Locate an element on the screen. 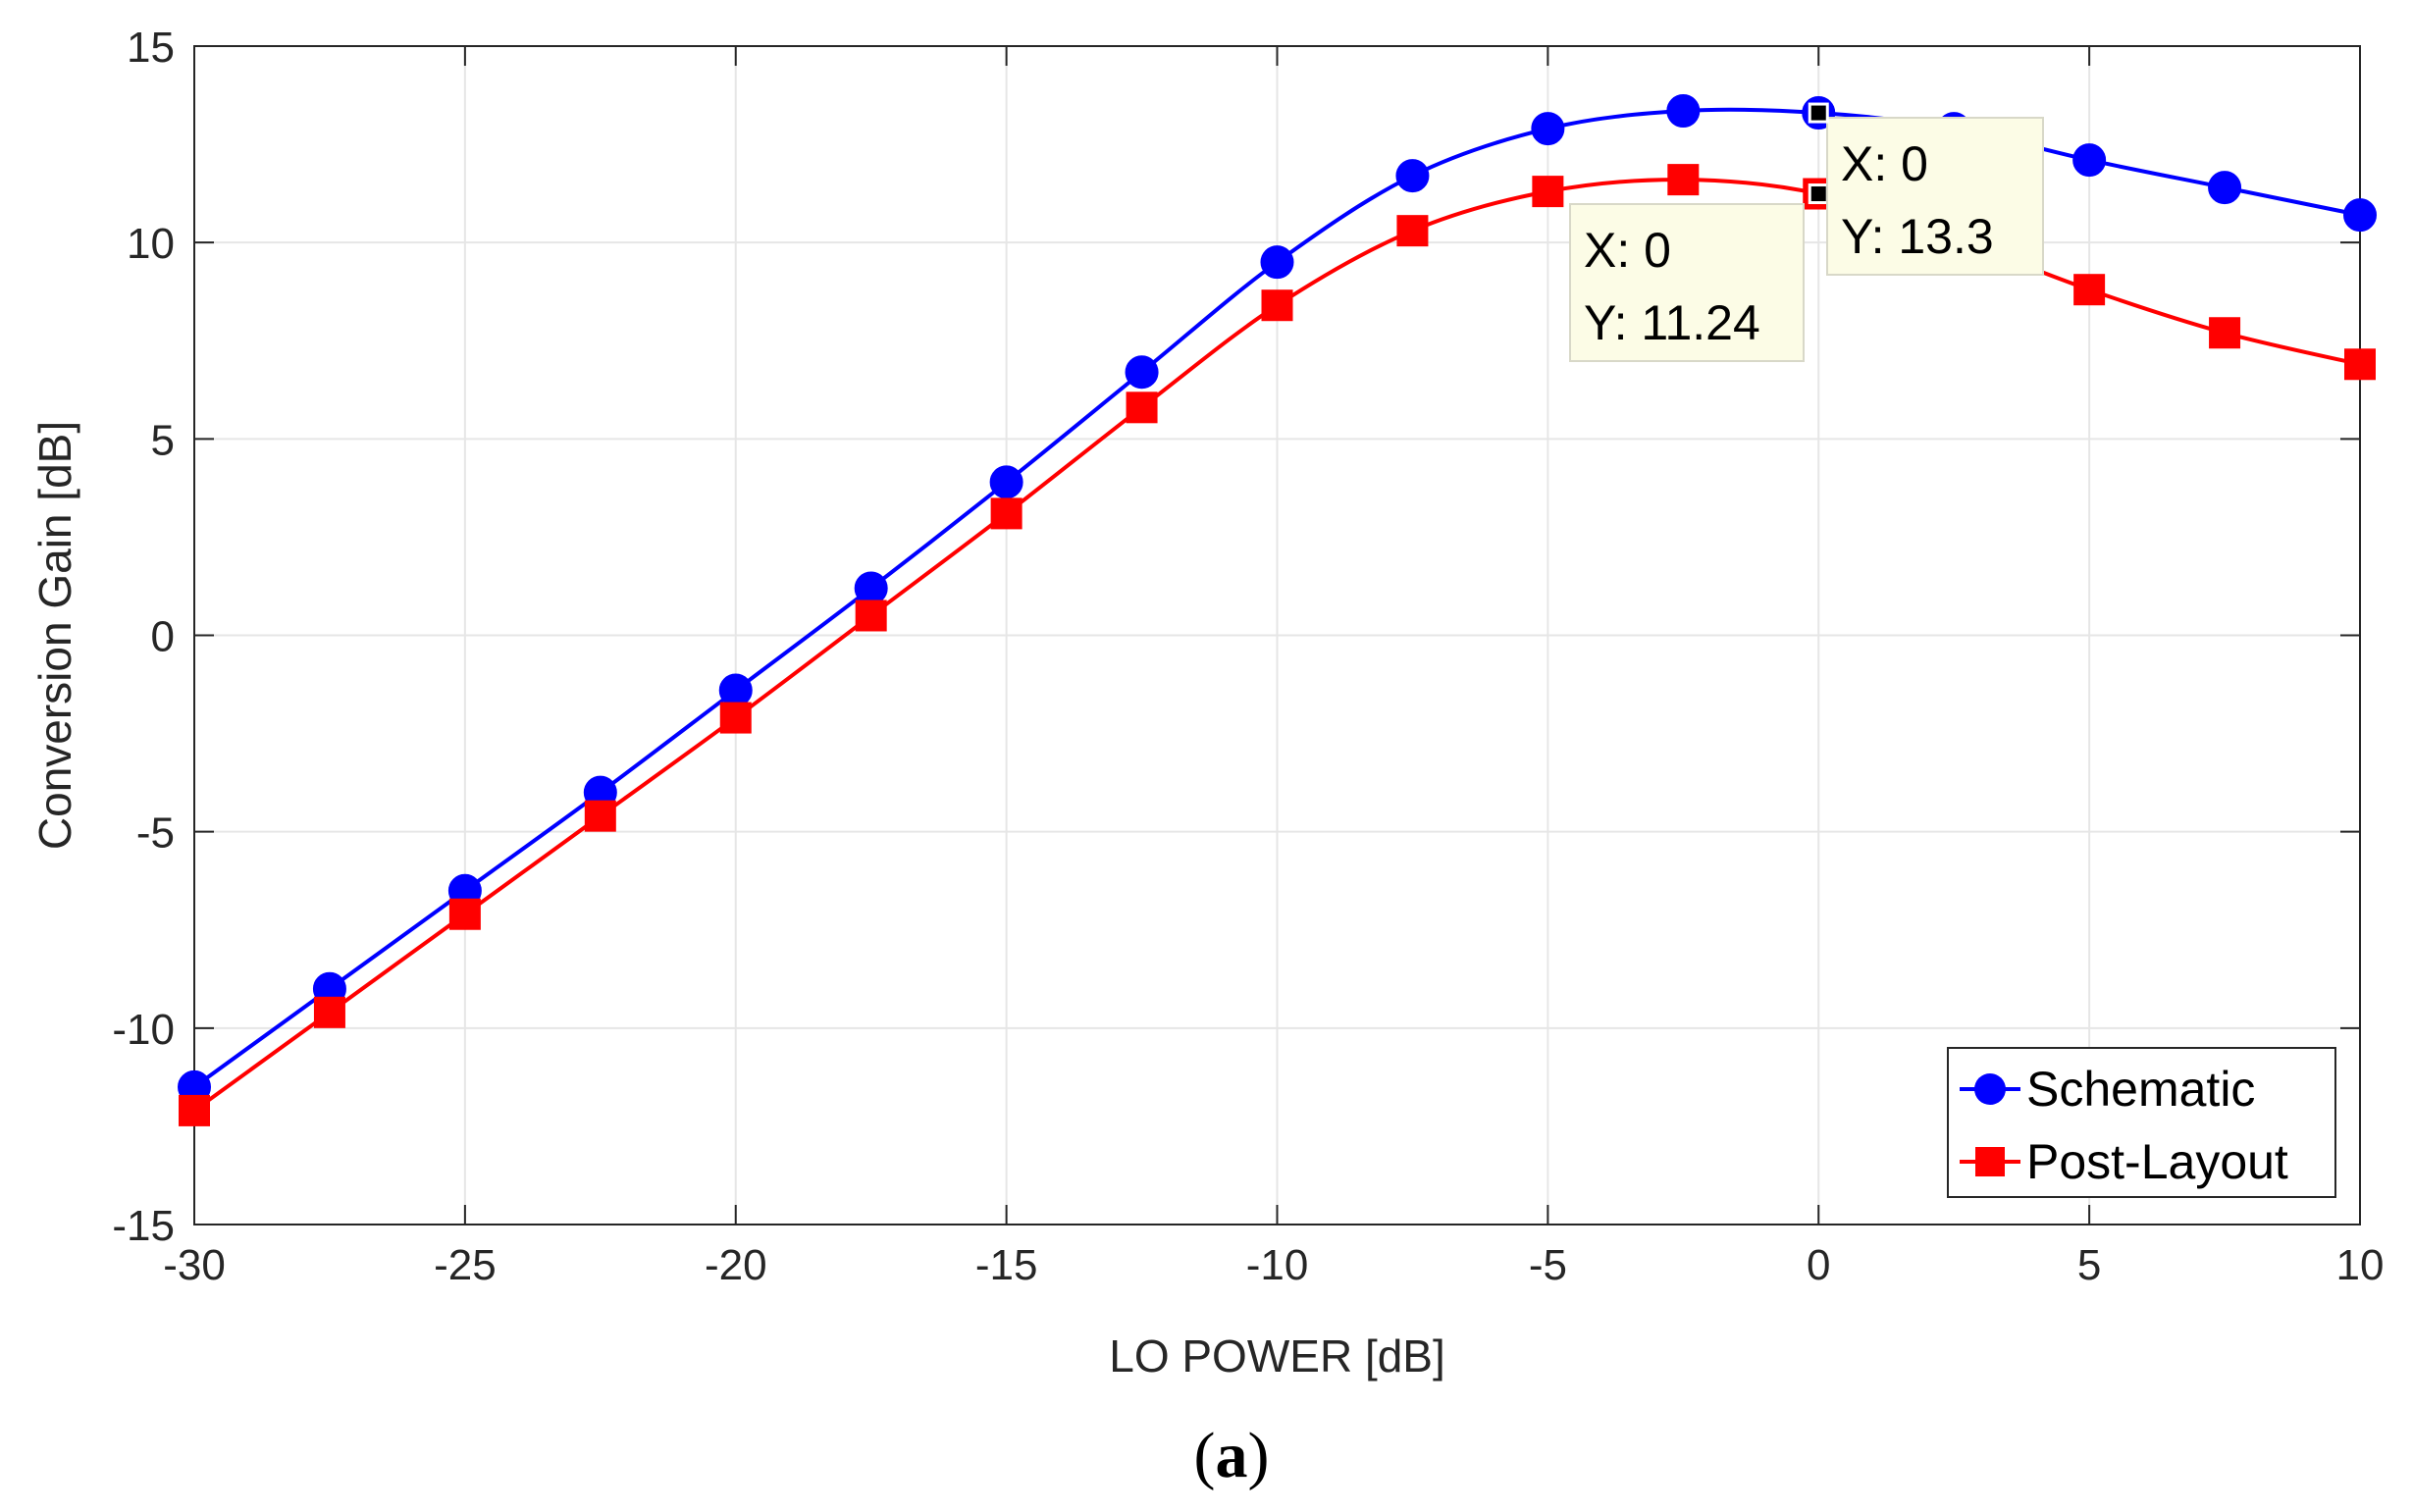 This screenshot has width=2412, height=1512. legend-box is located at coordinates (2141, 1122).